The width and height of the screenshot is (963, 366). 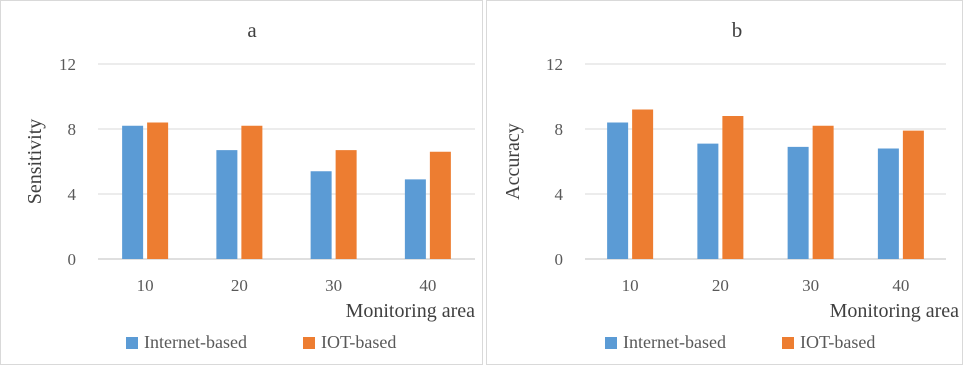 What do you see at coordinates (513, 161) in the screenshot?
I see `y-axis-label: Accuracy` at bounding box center [513, 161].